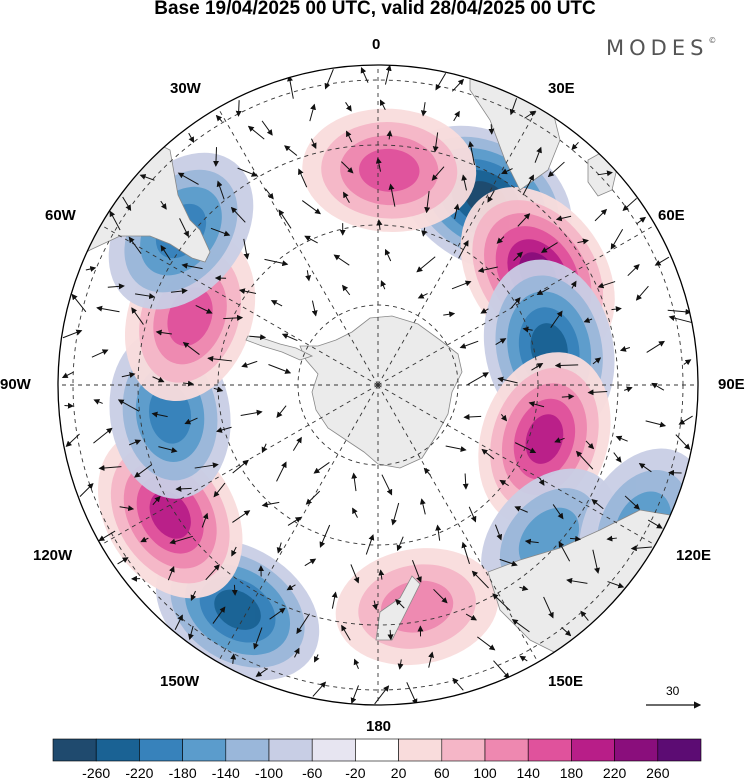 The image size is (750, 783). Describe the element at coordinates (389, 170) in the screenshot. I see `anomaly-center-high` at that location.